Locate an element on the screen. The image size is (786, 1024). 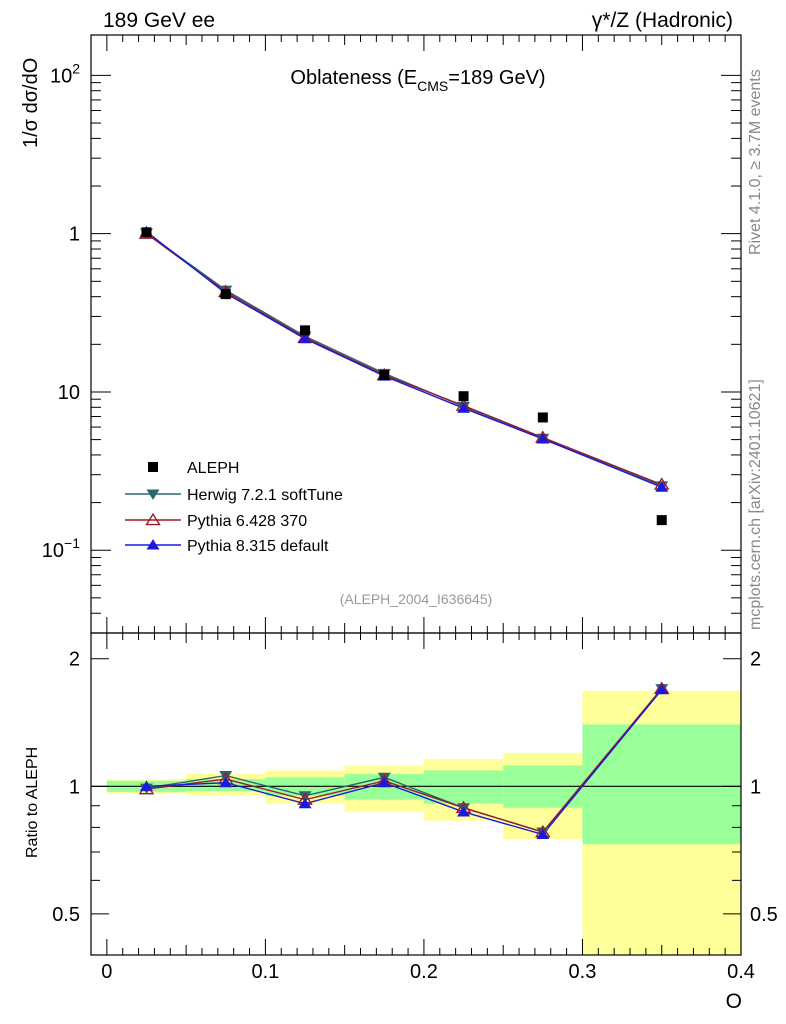
legend-herwig-label: Herwig 7.2.1 softTune is located at coordinates (265, 495).